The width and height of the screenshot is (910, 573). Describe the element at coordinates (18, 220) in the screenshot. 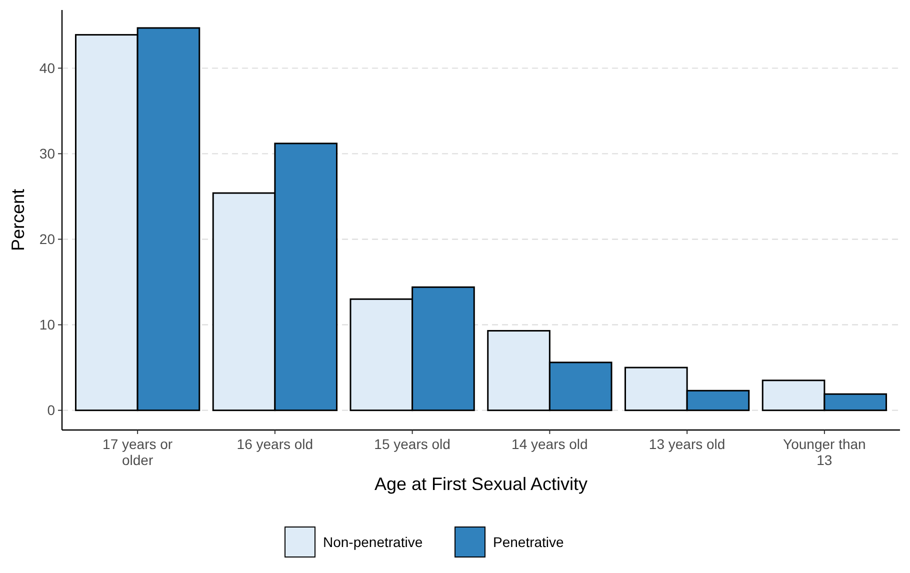

I see `y-axis-title: Percent` at that location.